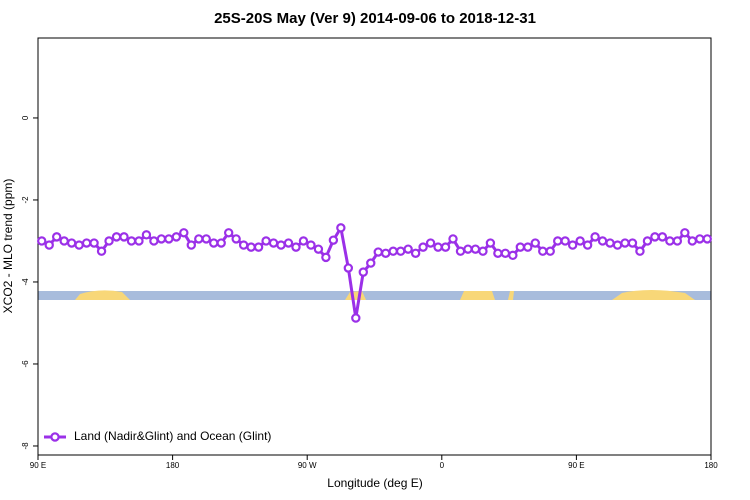  I want to click on legend-marker, so click(55, 437).